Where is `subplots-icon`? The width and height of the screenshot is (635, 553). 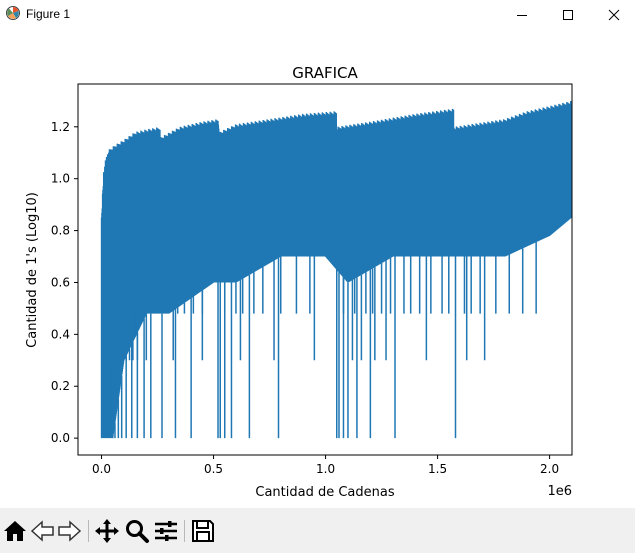
subplots-icon is located at coordinates (166, 531).